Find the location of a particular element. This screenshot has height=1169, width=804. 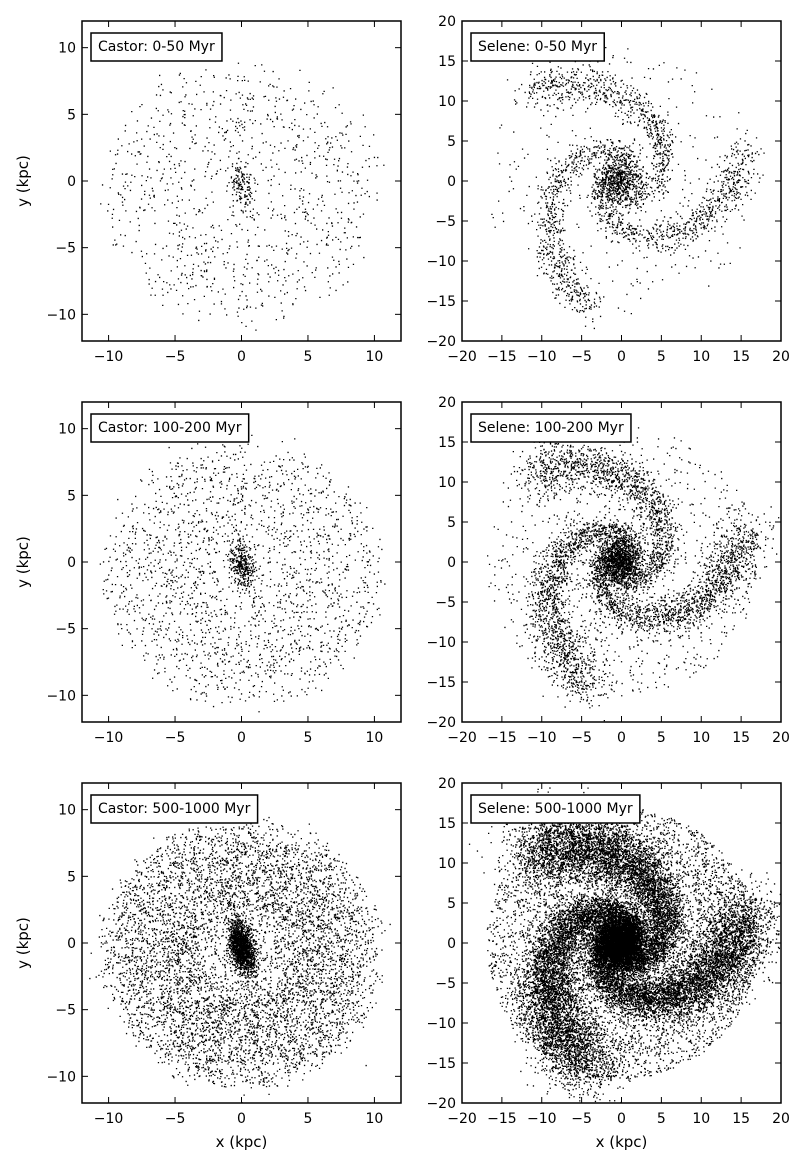

plot-frame is located at coordinates (241, 181).